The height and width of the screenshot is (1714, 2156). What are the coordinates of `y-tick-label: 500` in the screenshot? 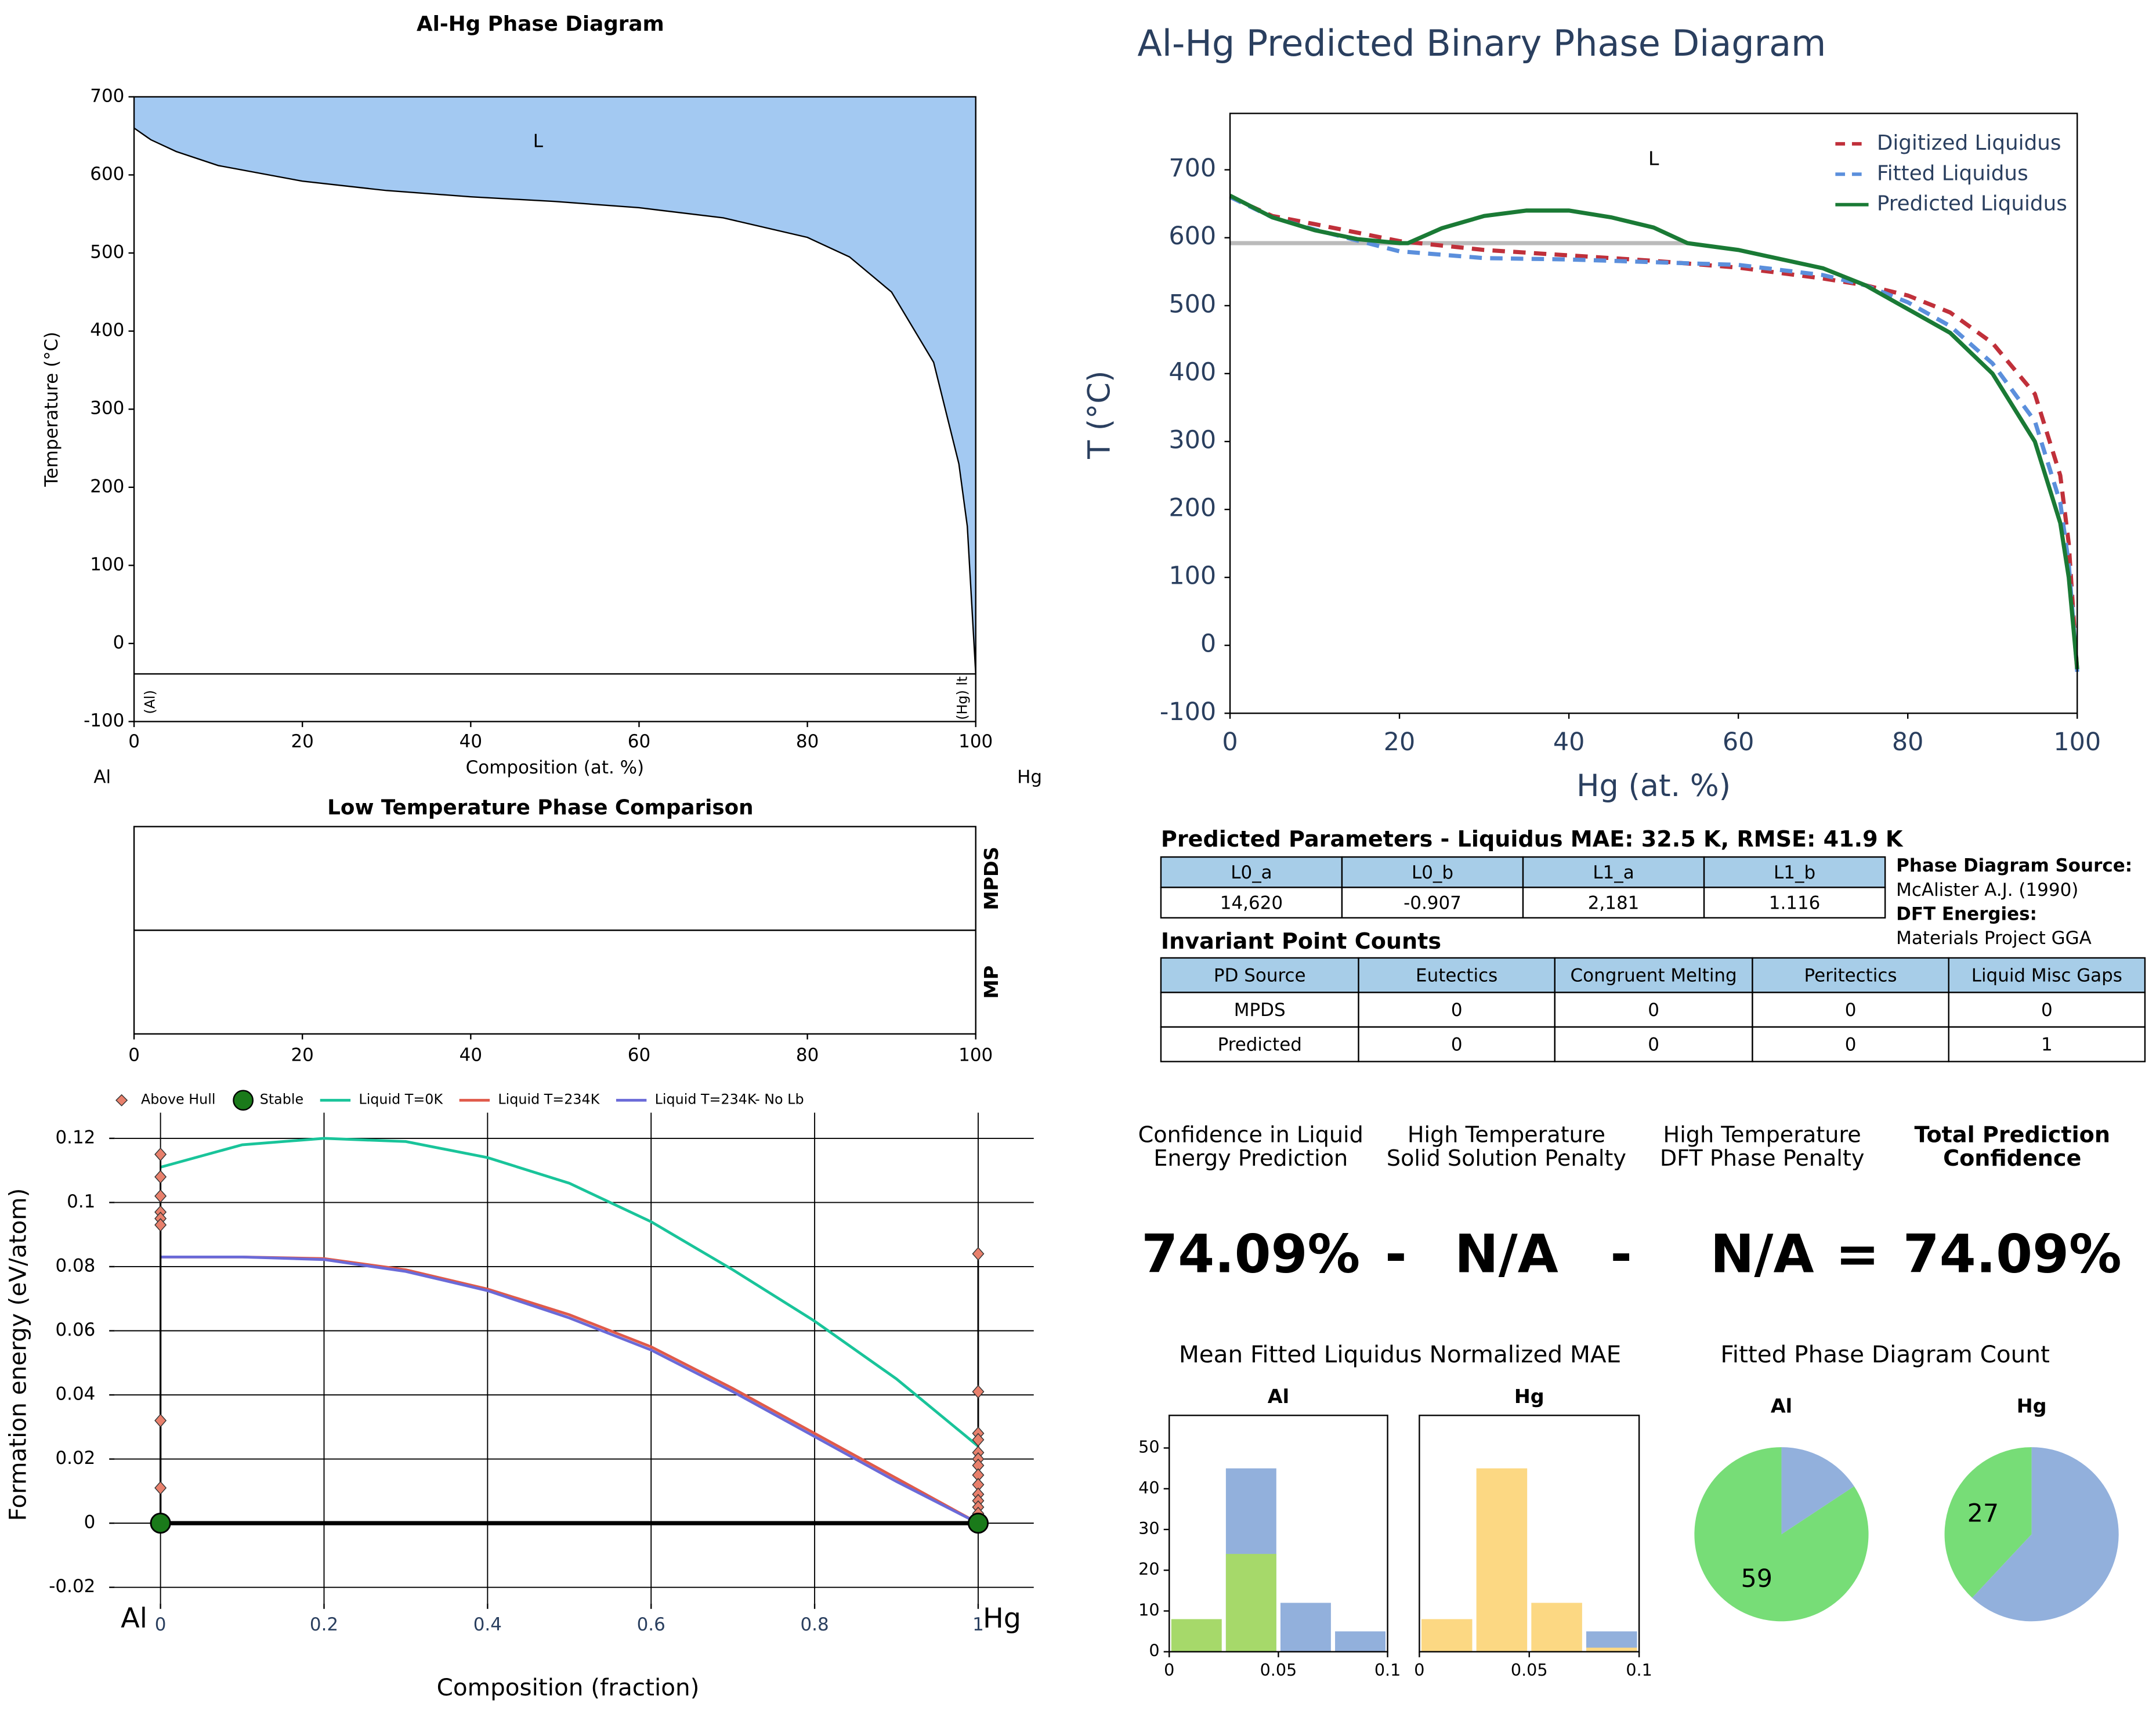 It's located at (1192, 304).